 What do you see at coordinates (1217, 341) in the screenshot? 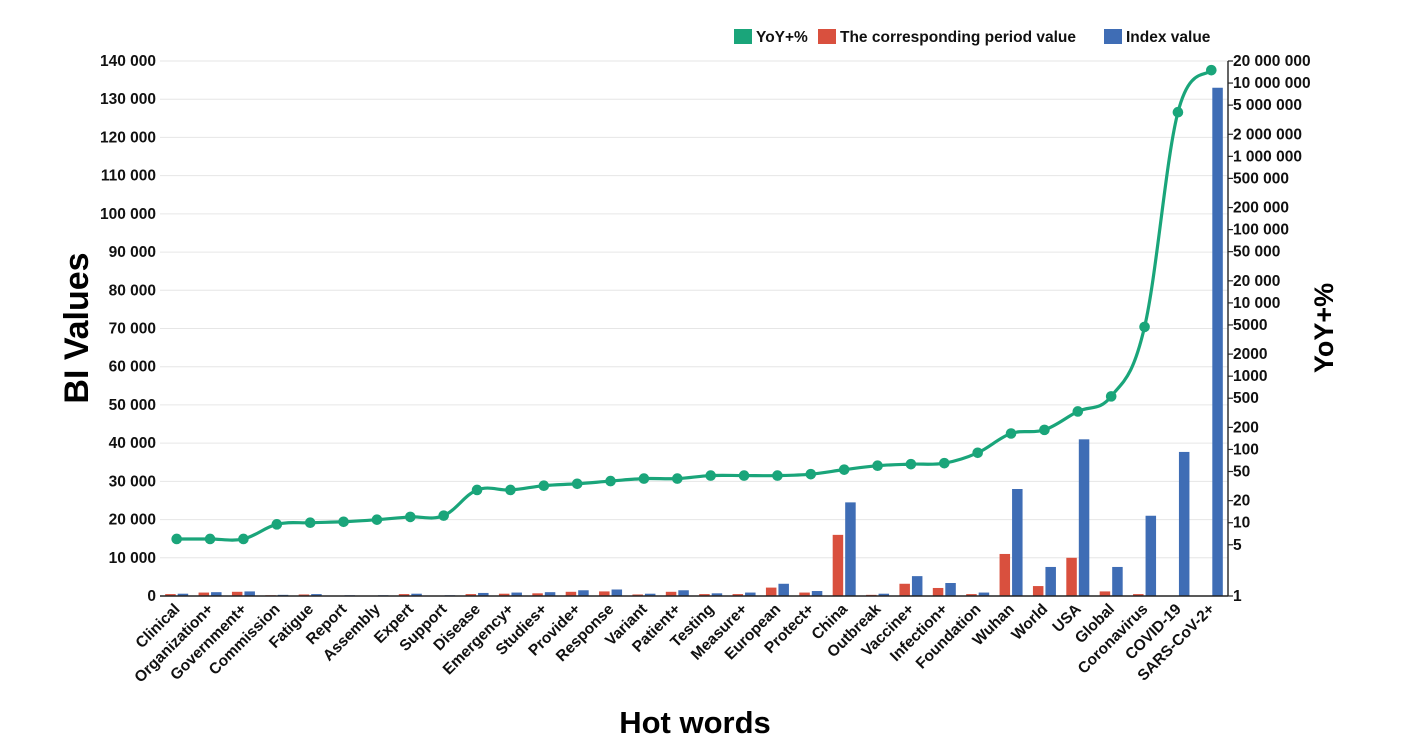
I see `bar-index-sars-cov-2-` at bounding box center [1217, 341].